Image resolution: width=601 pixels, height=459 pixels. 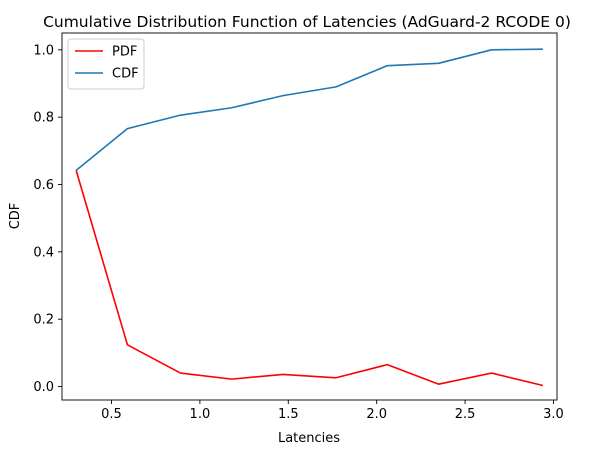 What do you see at coordinates (43, 320) in the screenshot?
I see `y-tick-label: 0.2` at bounding box center [43, 320].